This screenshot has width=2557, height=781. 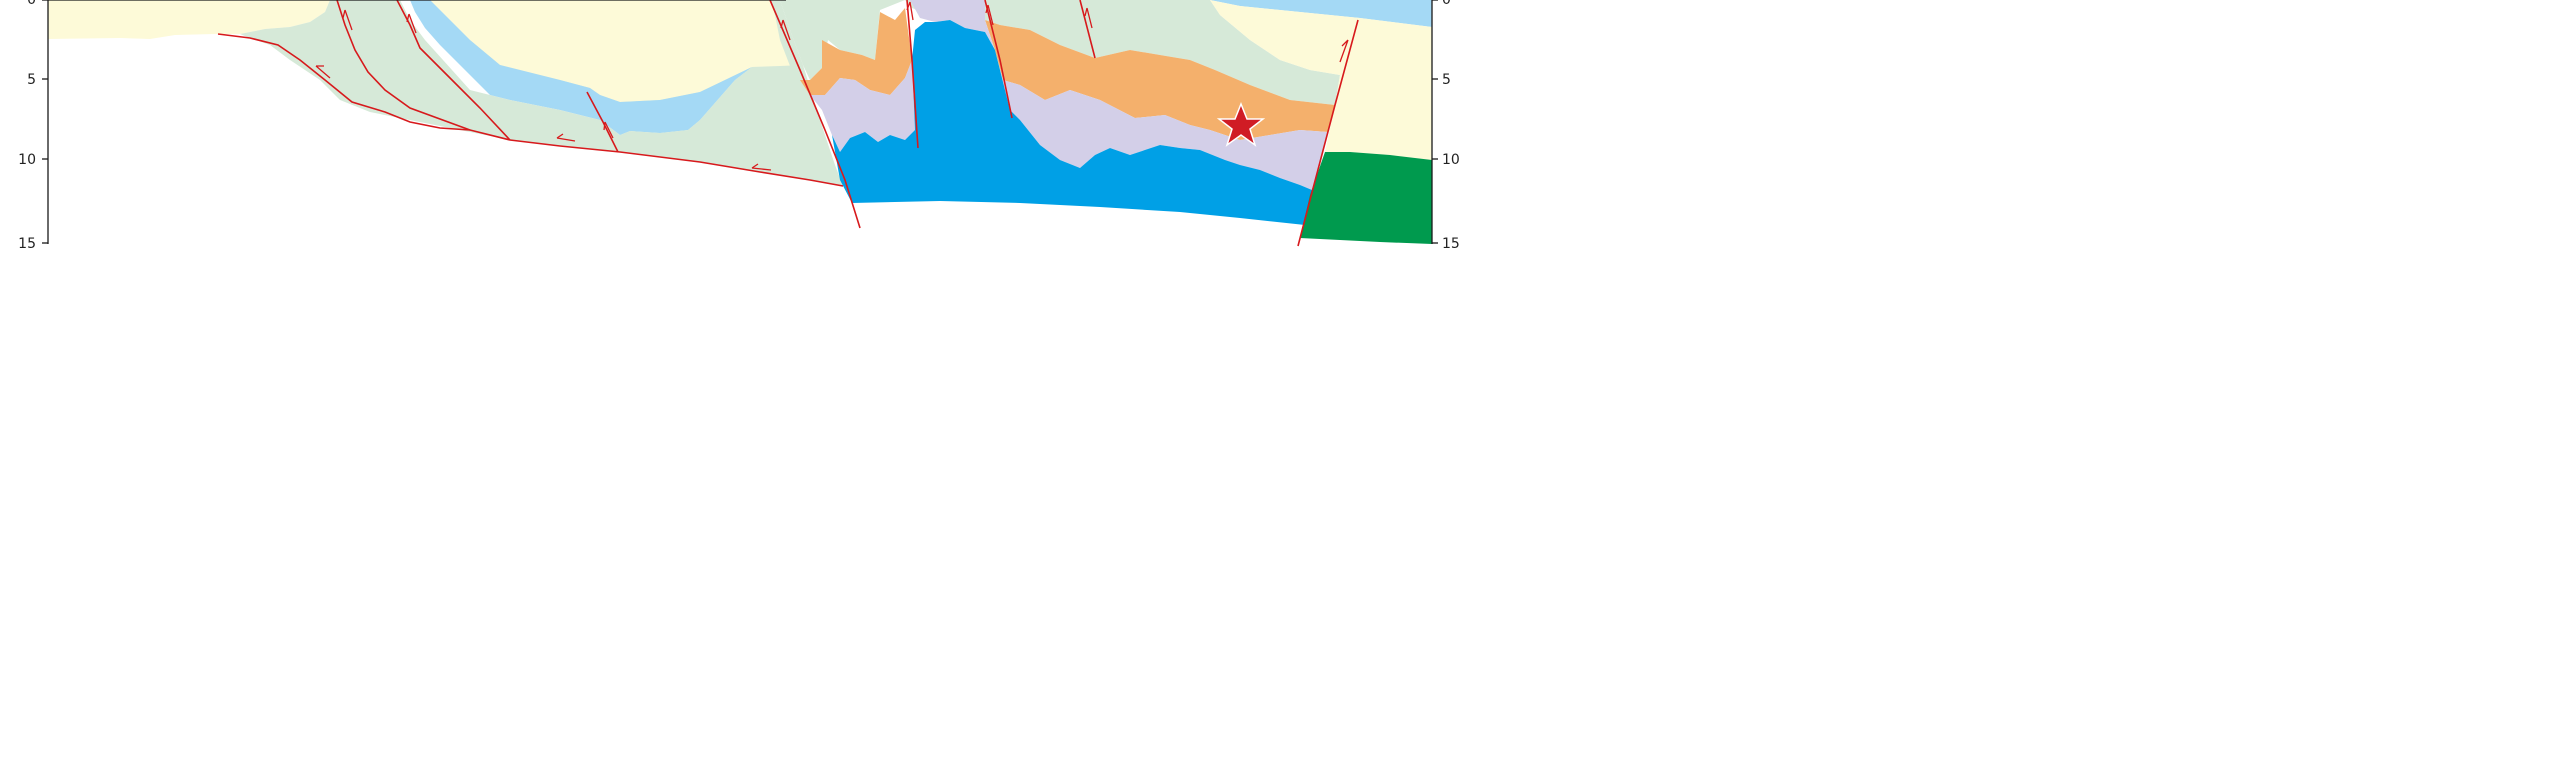 I want to click on layer-light-blue-basin, so click(x=581, y=67).